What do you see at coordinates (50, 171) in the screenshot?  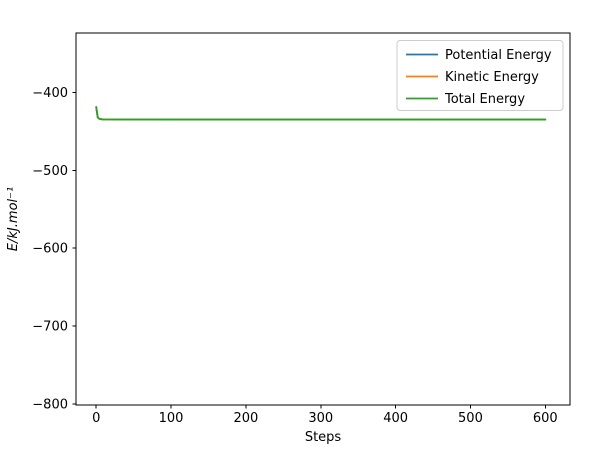 I see `y-tick-label: −500` at bounding box center [50, 171].